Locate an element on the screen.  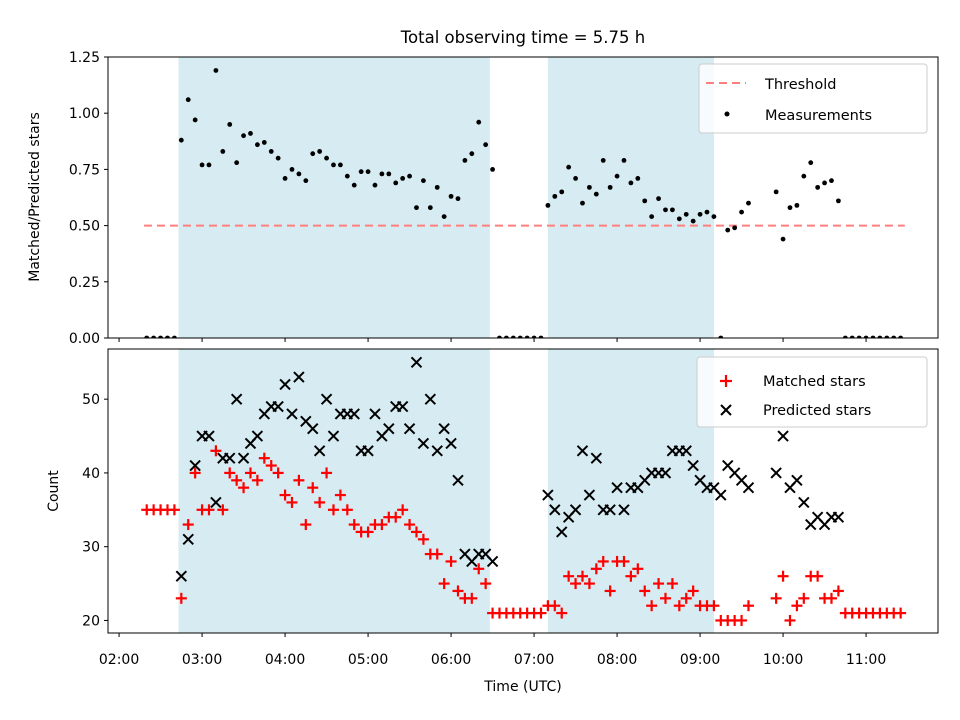
y-tick-label: 0.50 is located at coordinates (84, 227).